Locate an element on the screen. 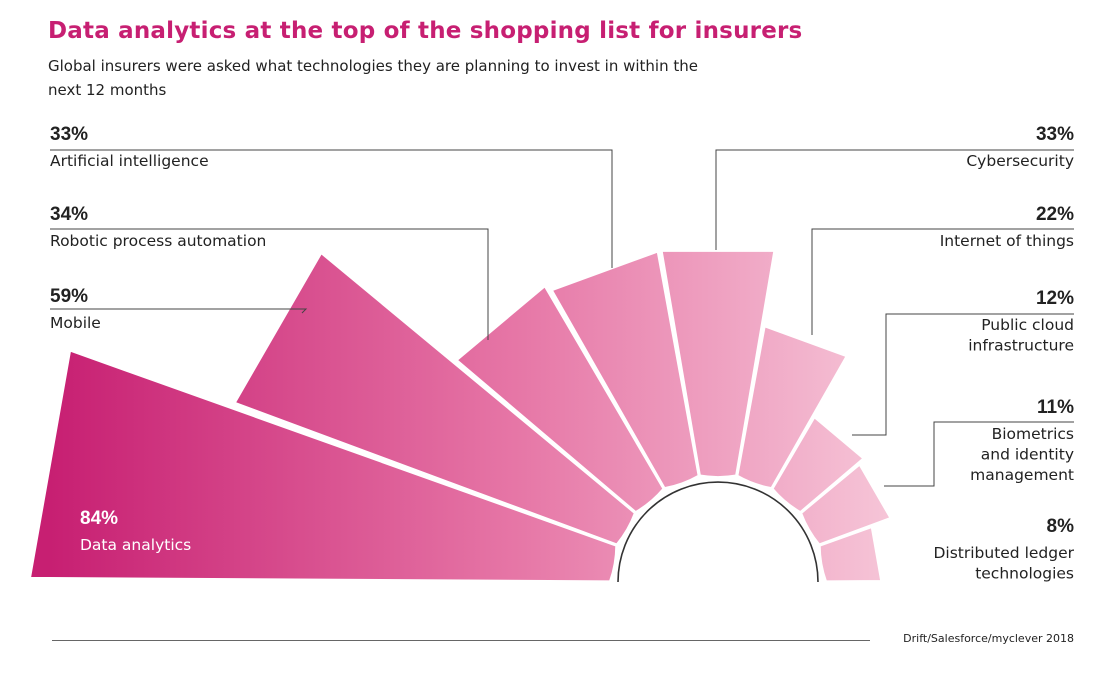  leader-line-biometrics-and-identity-management is located at coordinates (979, 454).